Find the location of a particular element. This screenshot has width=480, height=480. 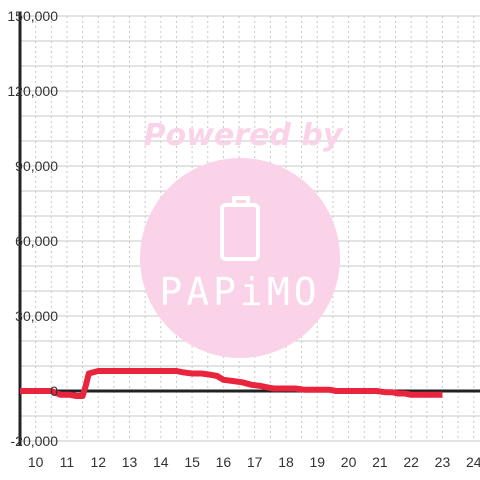

x-tick-label: 11 is located at coordinates (67, 462).